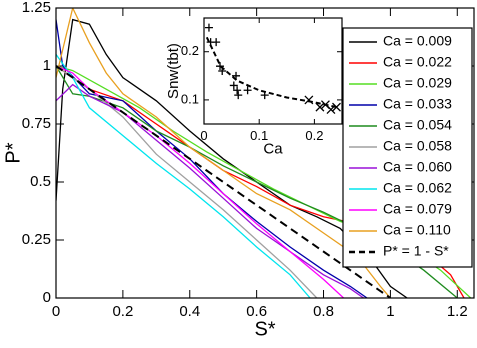 This screenshot has width=477, height=348. I want to click on y-tick-label: 0.1, so click(190, 98).